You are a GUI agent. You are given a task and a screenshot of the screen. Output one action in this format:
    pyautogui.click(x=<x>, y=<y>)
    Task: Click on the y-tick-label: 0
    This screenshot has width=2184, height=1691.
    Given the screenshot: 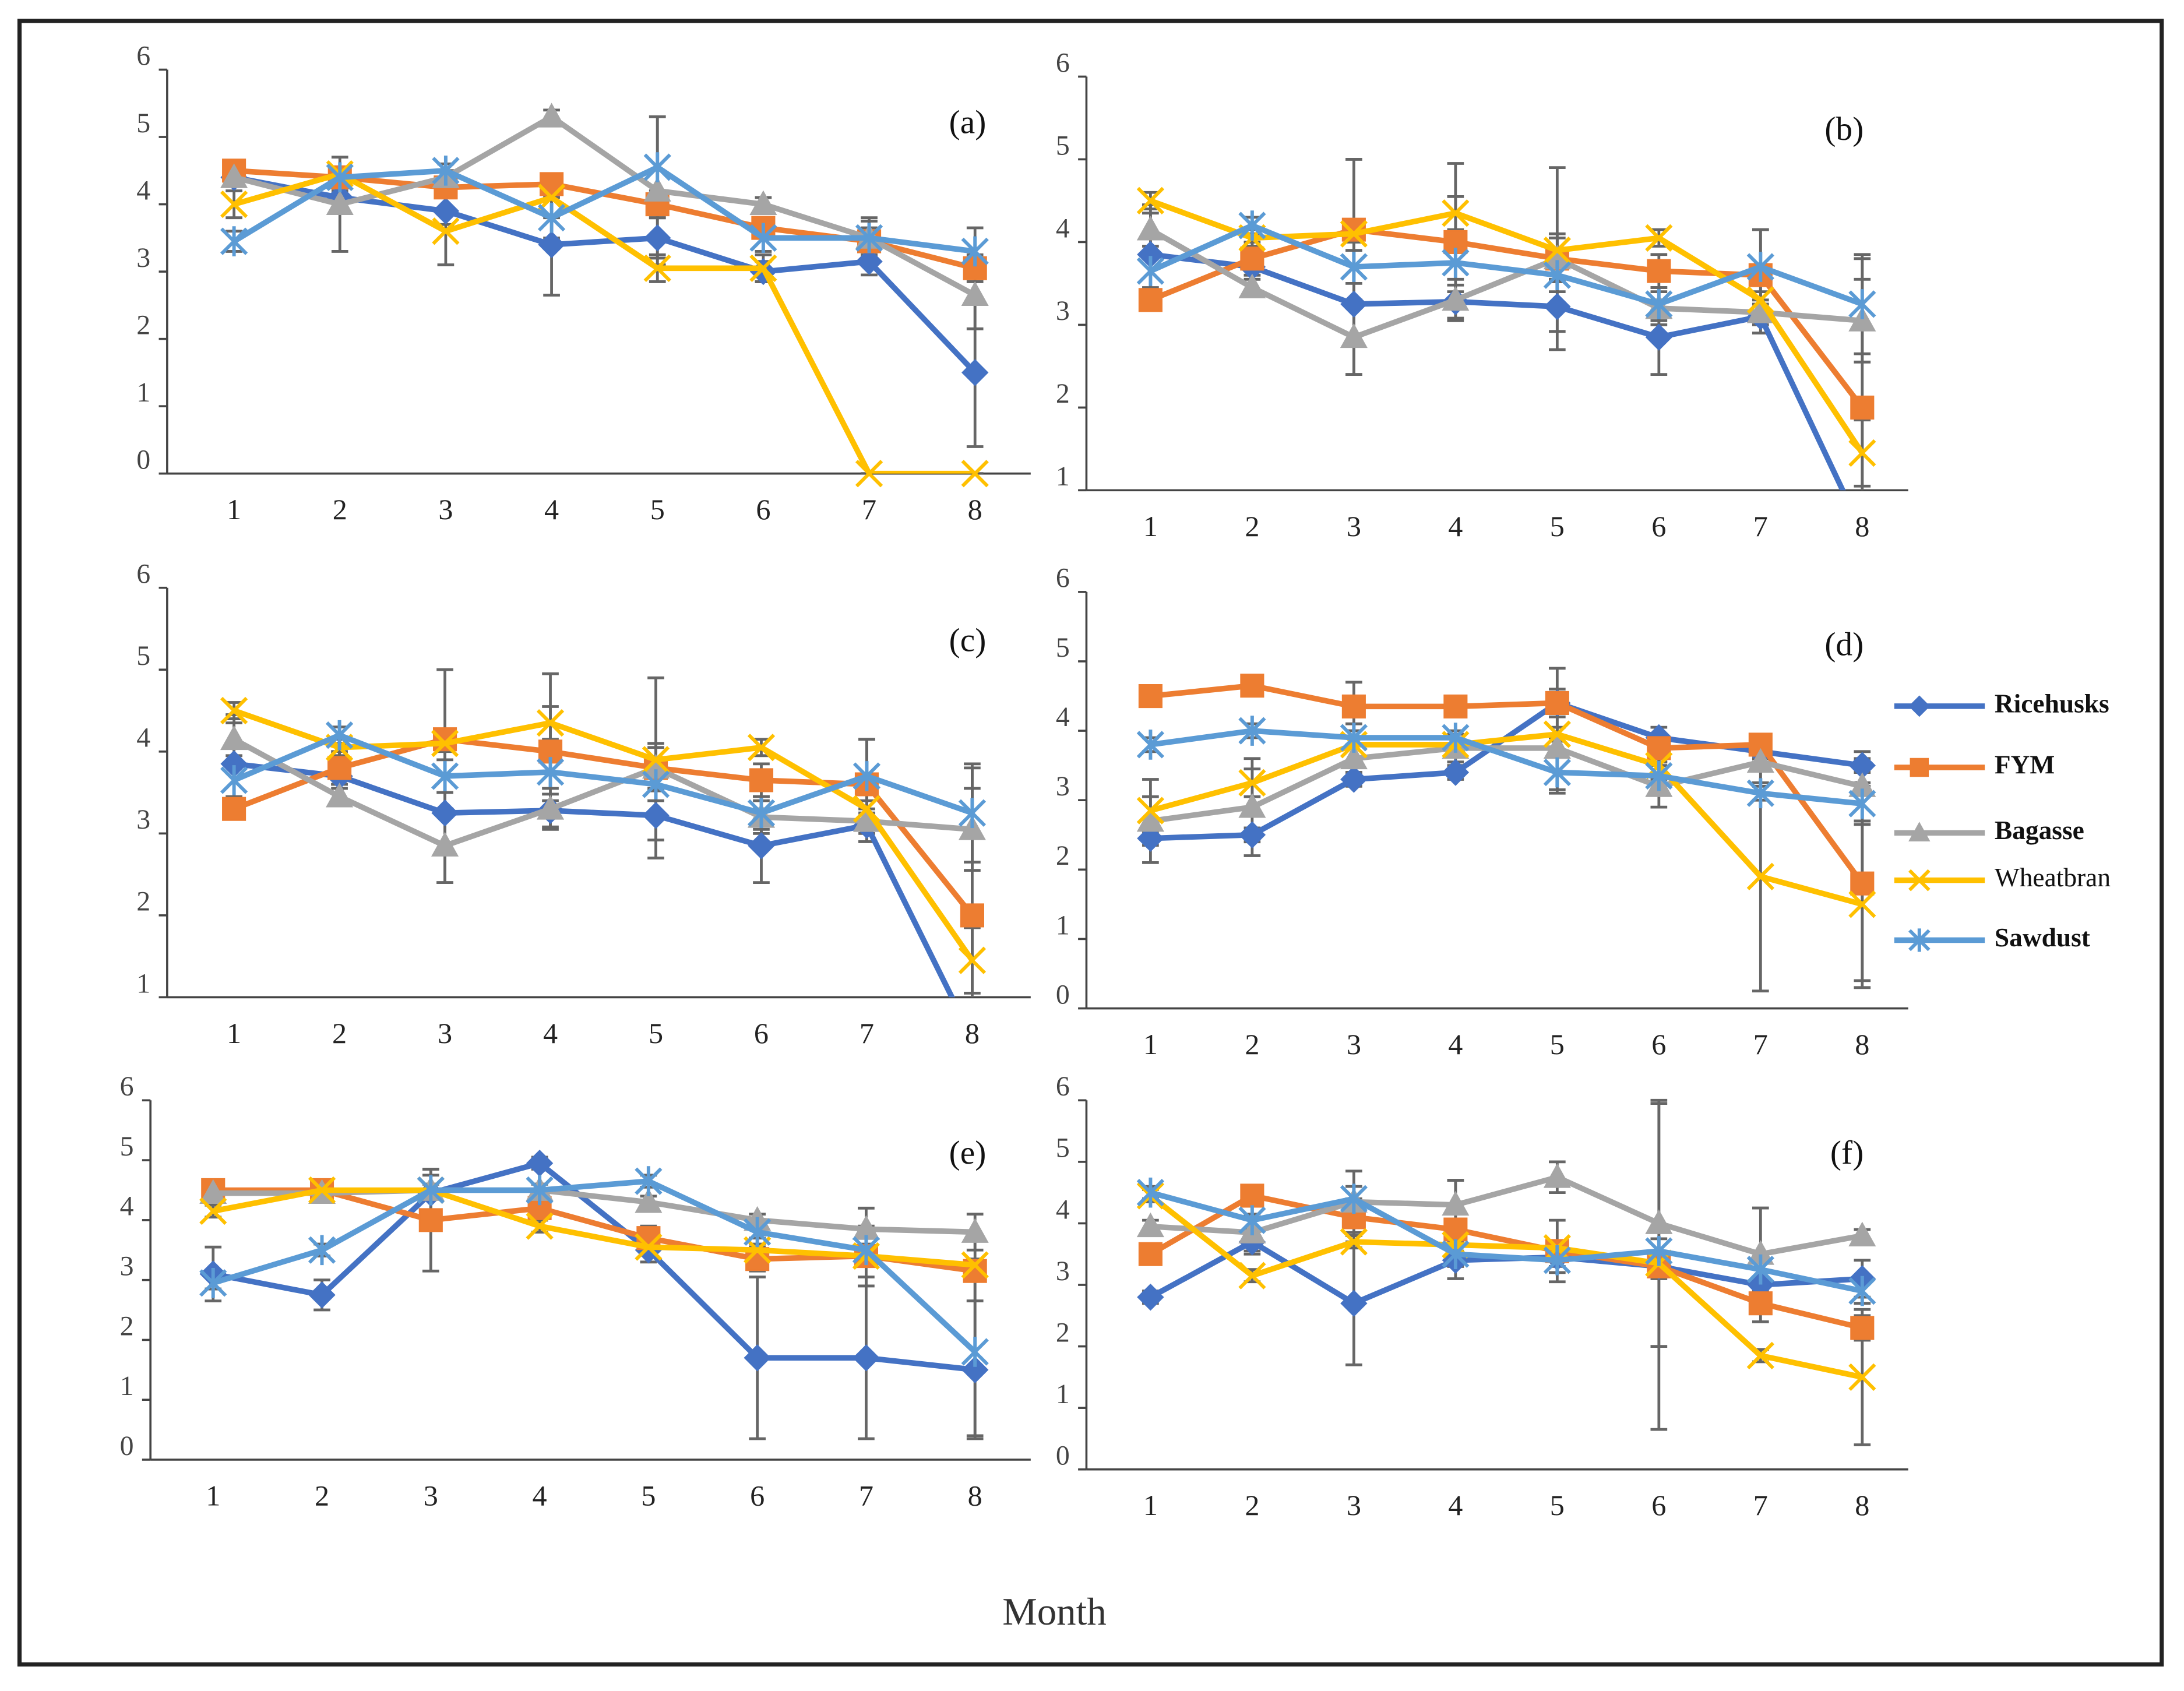 What is the action you would take?
    pyautogui.click(x=127, y=1446)
    